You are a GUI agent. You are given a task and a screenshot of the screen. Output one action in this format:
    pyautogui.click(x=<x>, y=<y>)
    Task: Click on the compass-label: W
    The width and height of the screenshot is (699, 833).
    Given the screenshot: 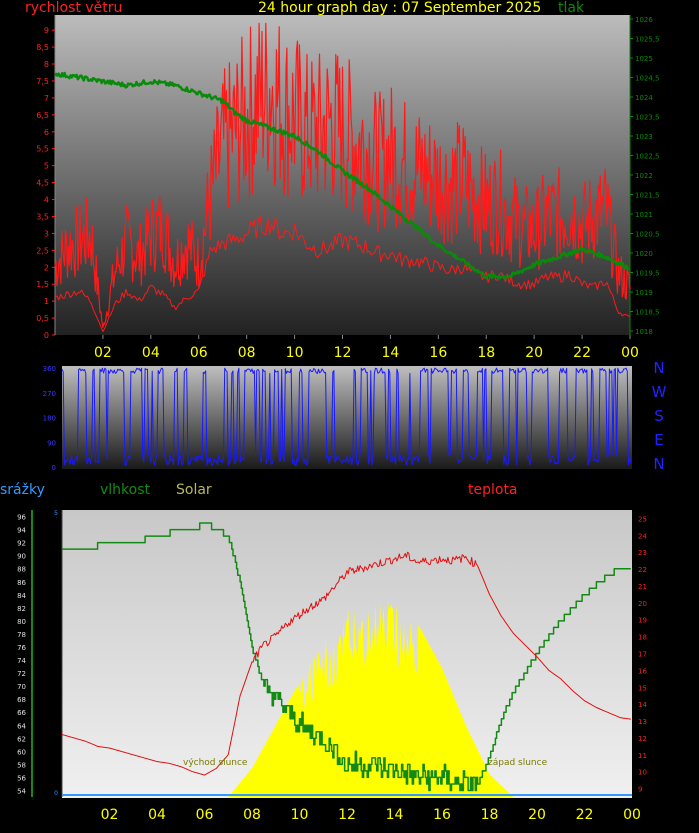 What is the action you would take?
    pyautogui.click(x=659, y=392)
    